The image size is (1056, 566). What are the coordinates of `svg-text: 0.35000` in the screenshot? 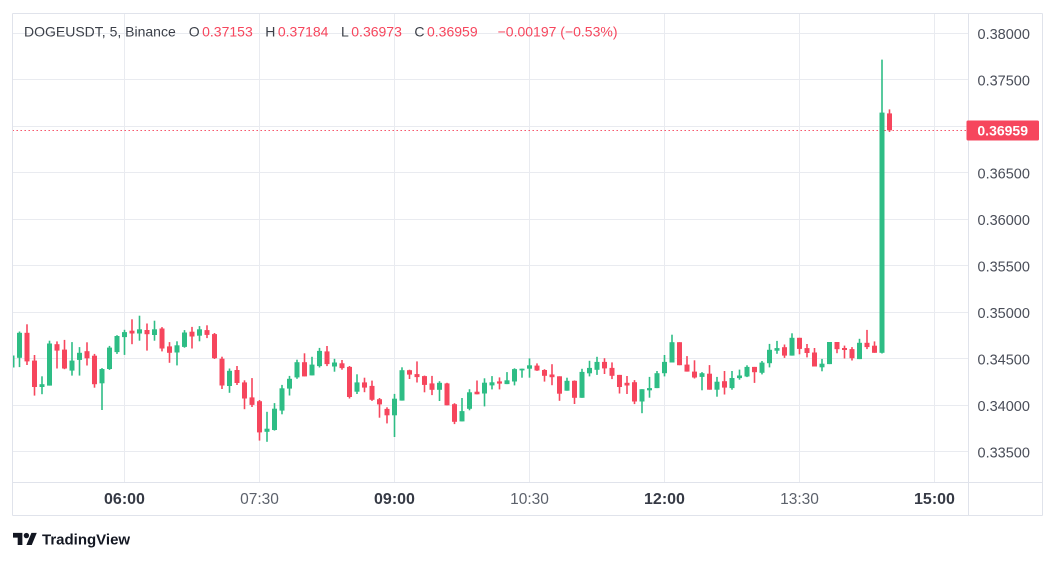 It's located at (1004, 314).